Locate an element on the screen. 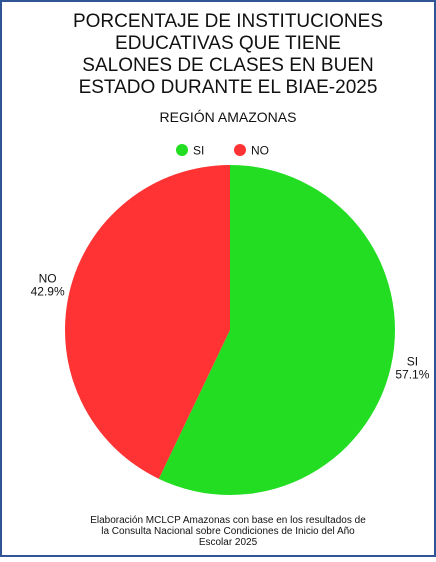  slice-label: NO is located at coordinates (48, 279).